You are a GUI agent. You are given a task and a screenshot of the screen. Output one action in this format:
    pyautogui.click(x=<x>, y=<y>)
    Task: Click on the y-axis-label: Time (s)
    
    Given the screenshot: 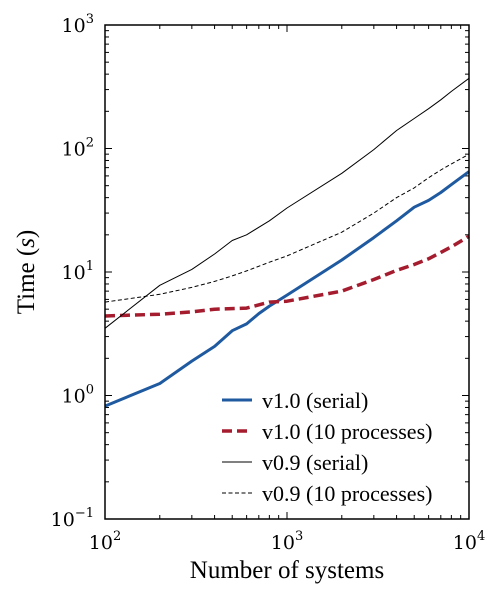 What is the action you would take?
    pyautogui.click(x=26, y=272)
    